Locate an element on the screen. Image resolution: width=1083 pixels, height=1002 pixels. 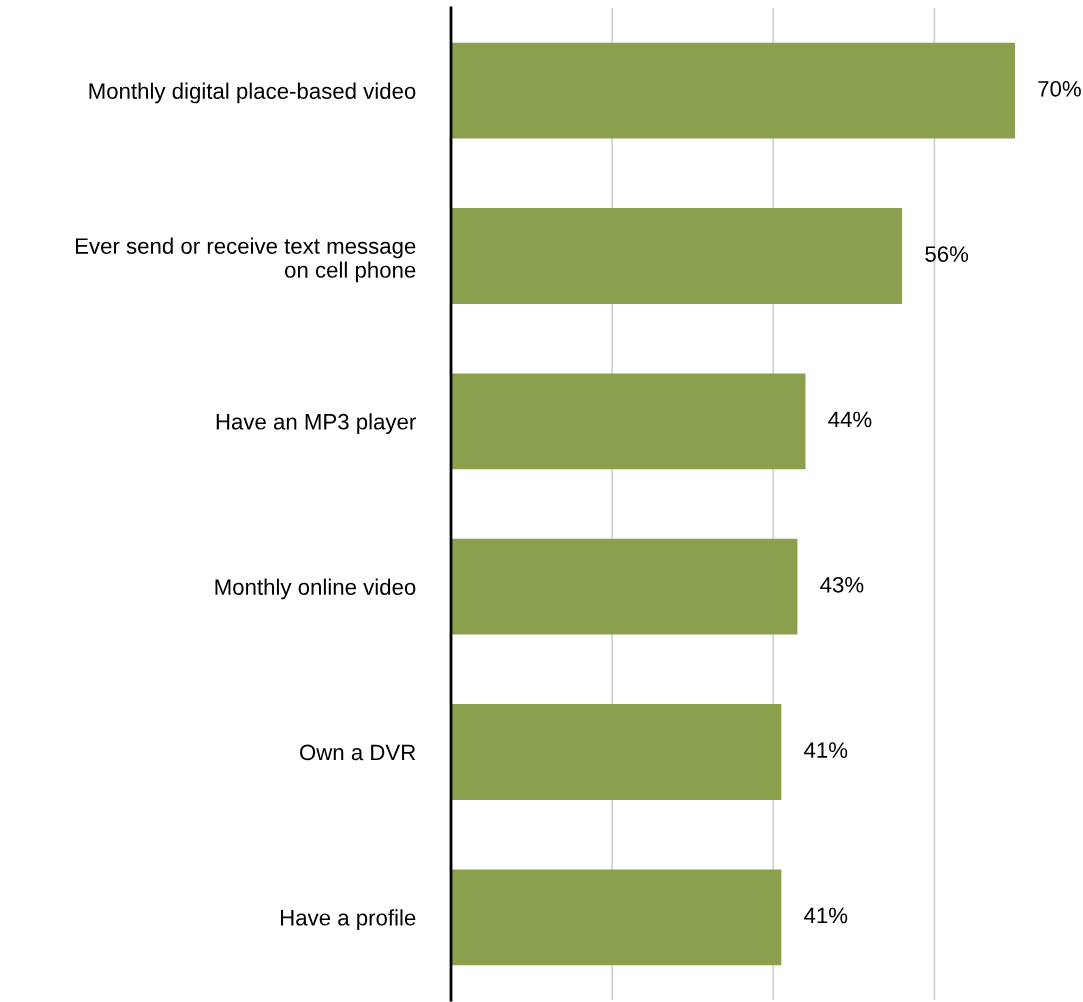
y-tick-label: Own a DVR is located at coordinates (358, 752).